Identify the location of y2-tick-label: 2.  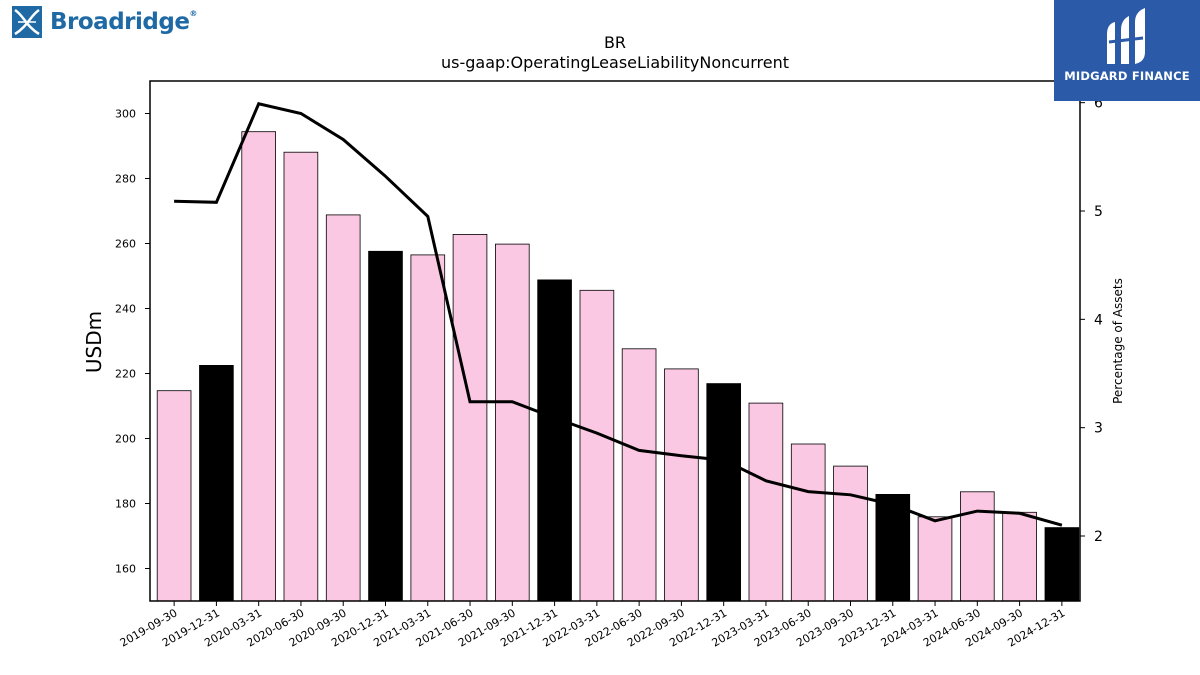
(1098, 537).